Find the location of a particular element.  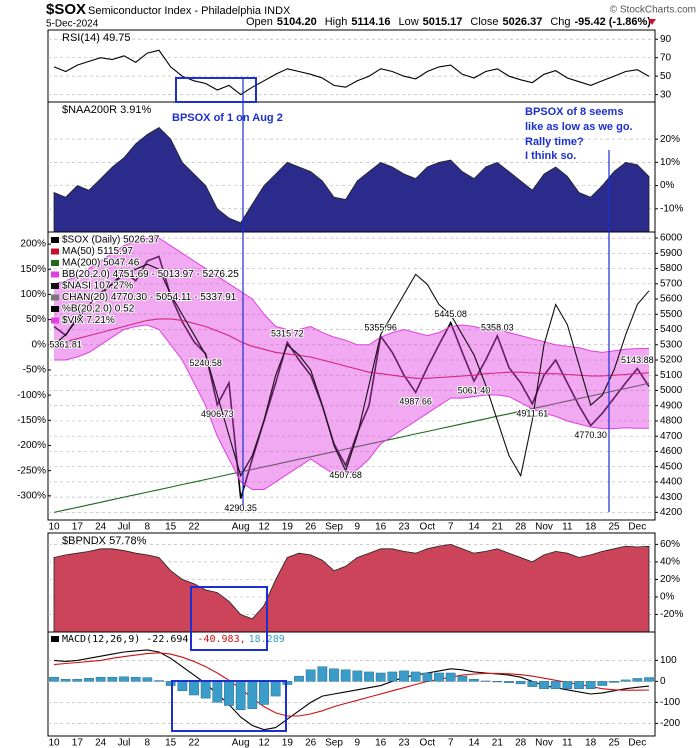

y2-tick-label: -200% is located at coordinates (31, 445).